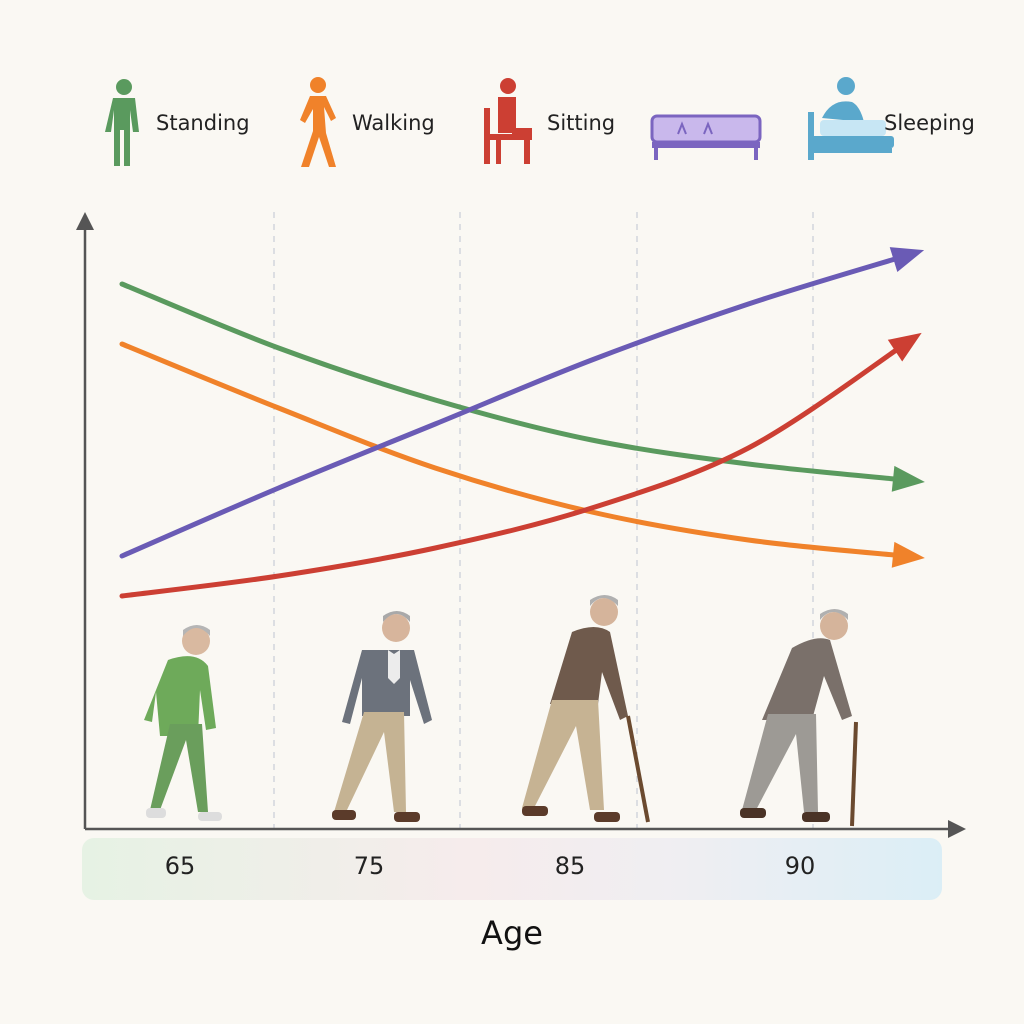  Describe the element at coordinates (180, 866) in the screenshot. I see `x-tick-label: 65` at that location.